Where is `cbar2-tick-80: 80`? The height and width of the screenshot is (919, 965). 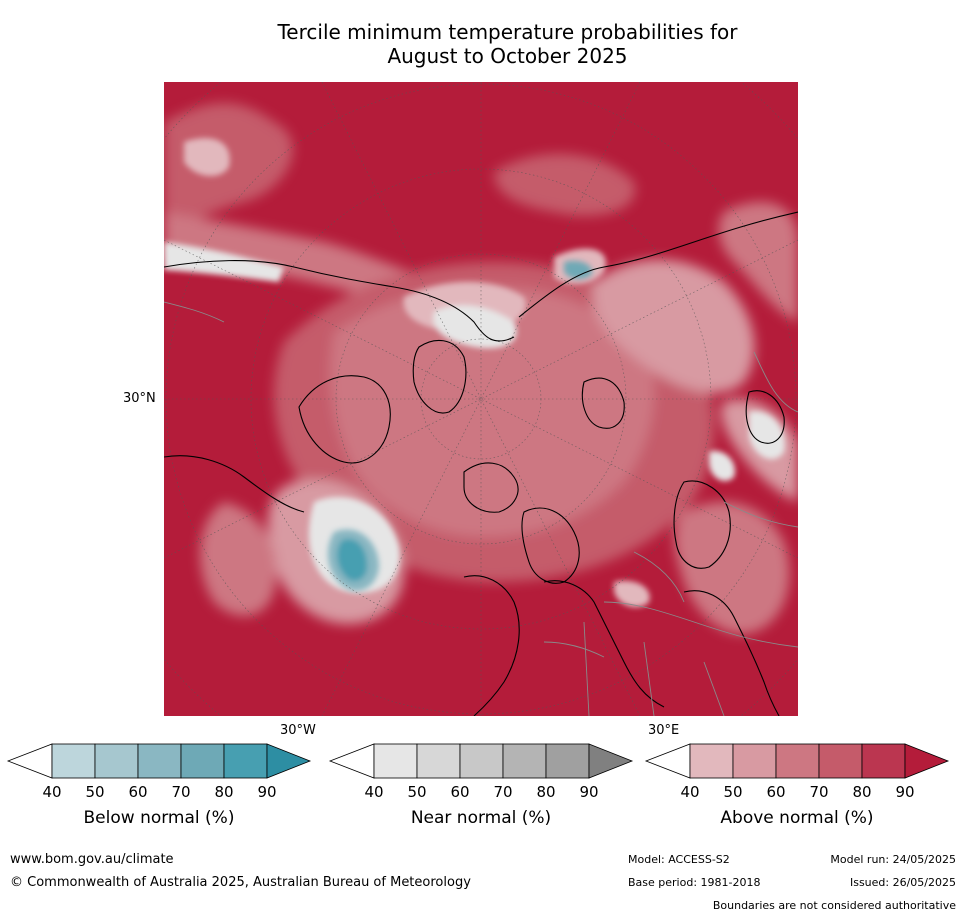
cbar2-tick-80: 80 is located at coordinates (862, 792).